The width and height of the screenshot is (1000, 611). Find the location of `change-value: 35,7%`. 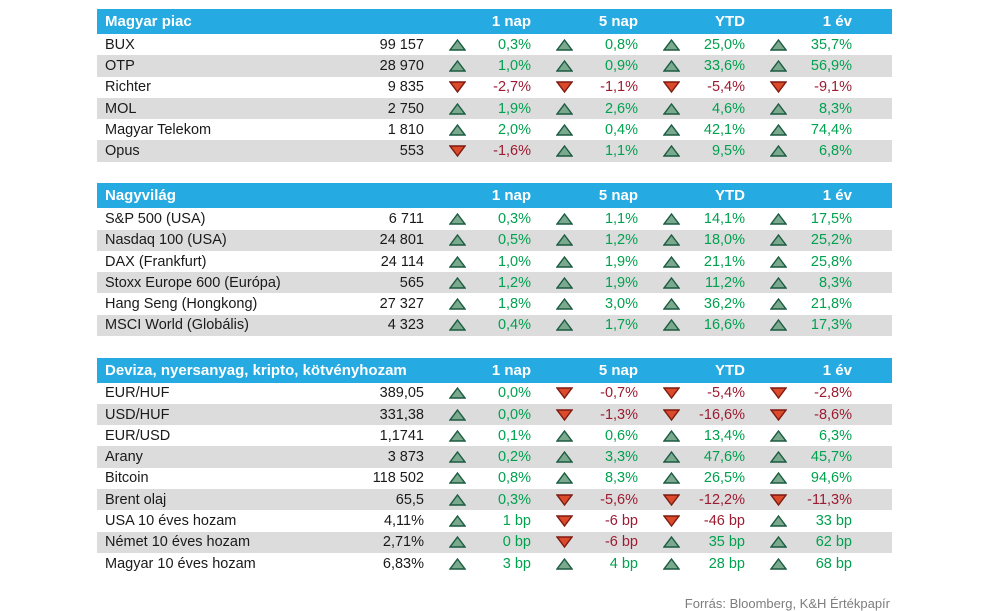

change-value: 35,7% is located at coordinates (831, 44).